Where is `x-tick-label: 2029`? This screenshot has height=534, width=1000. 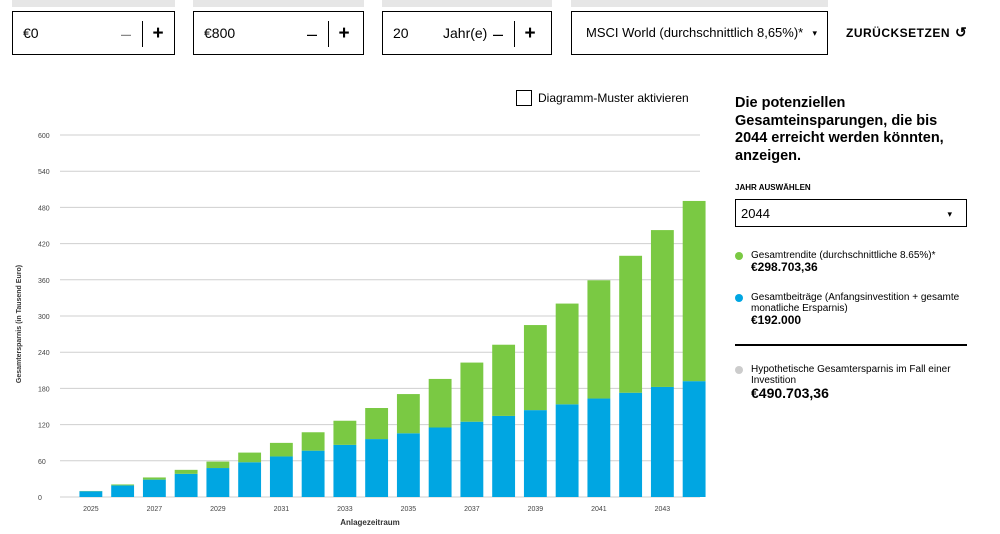
x-tick-label: 2029 is located at coordinates (218, 509).